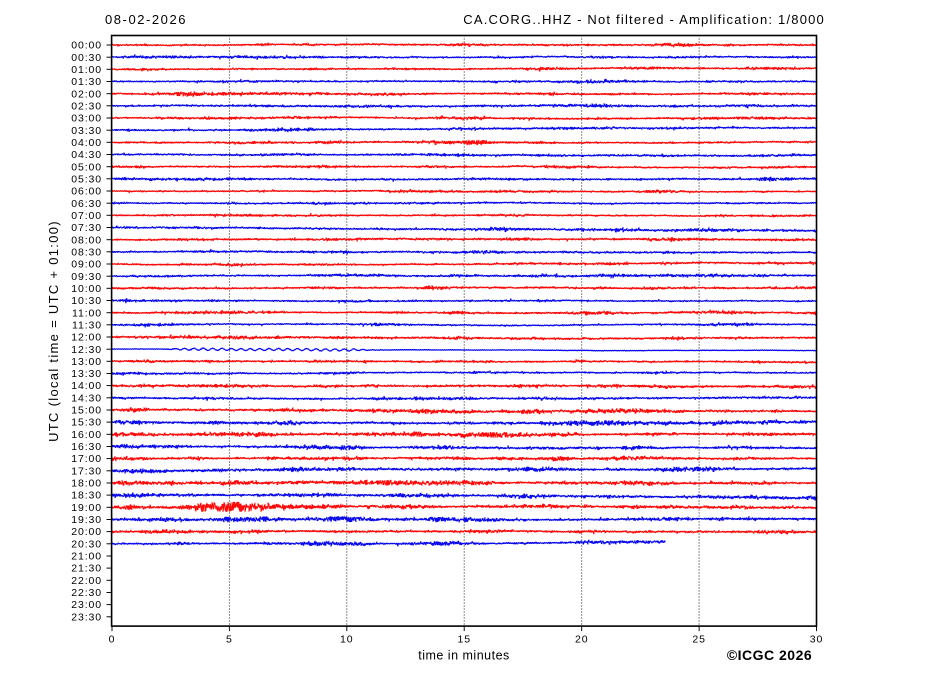 The width and height of the screenshot is (927, 696). I want to click on svg-text: 02:00, so click(86, 94).